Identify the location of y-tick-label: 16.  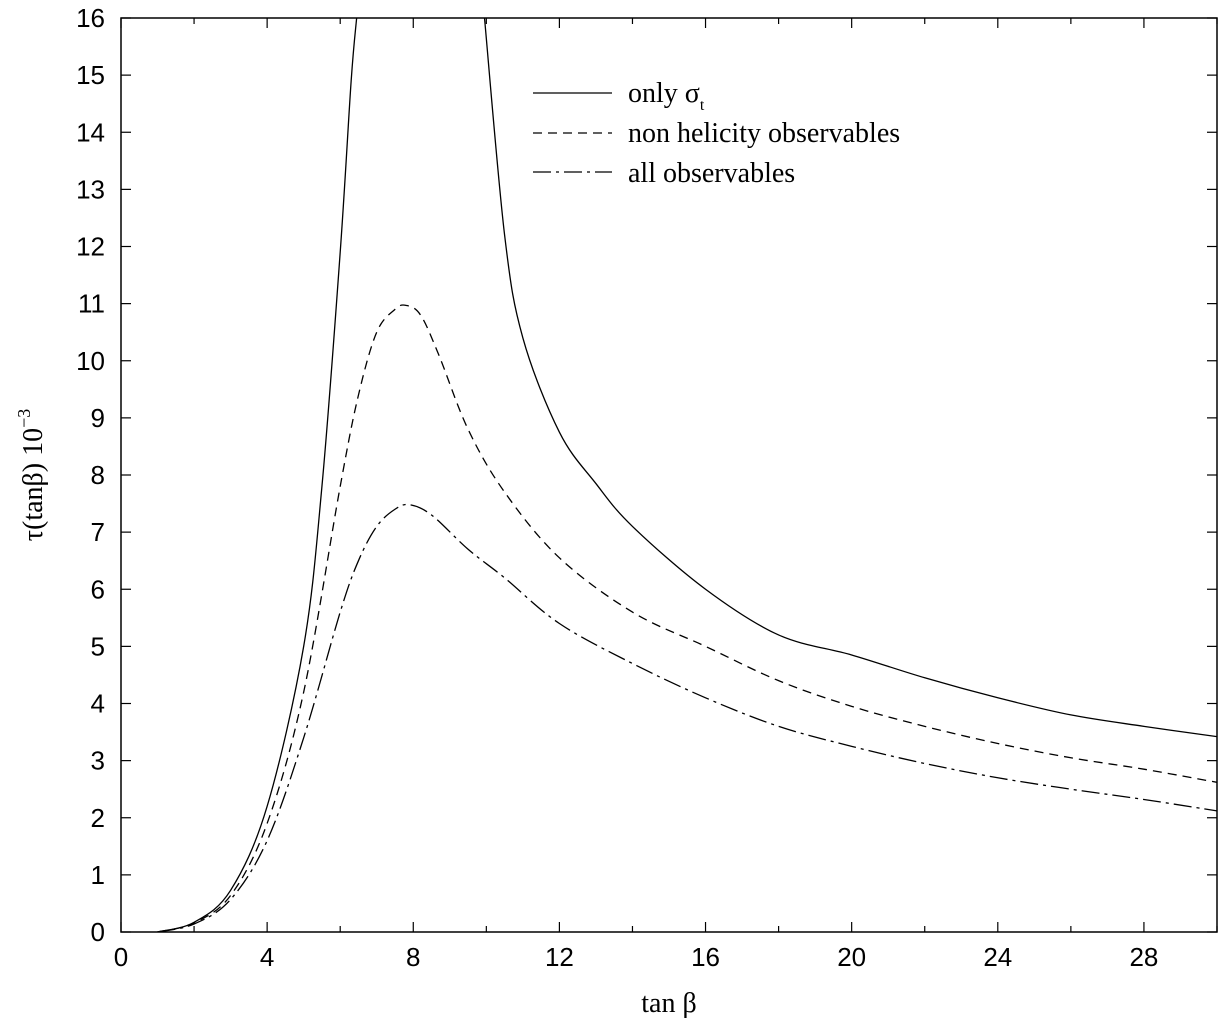
(90, 18).